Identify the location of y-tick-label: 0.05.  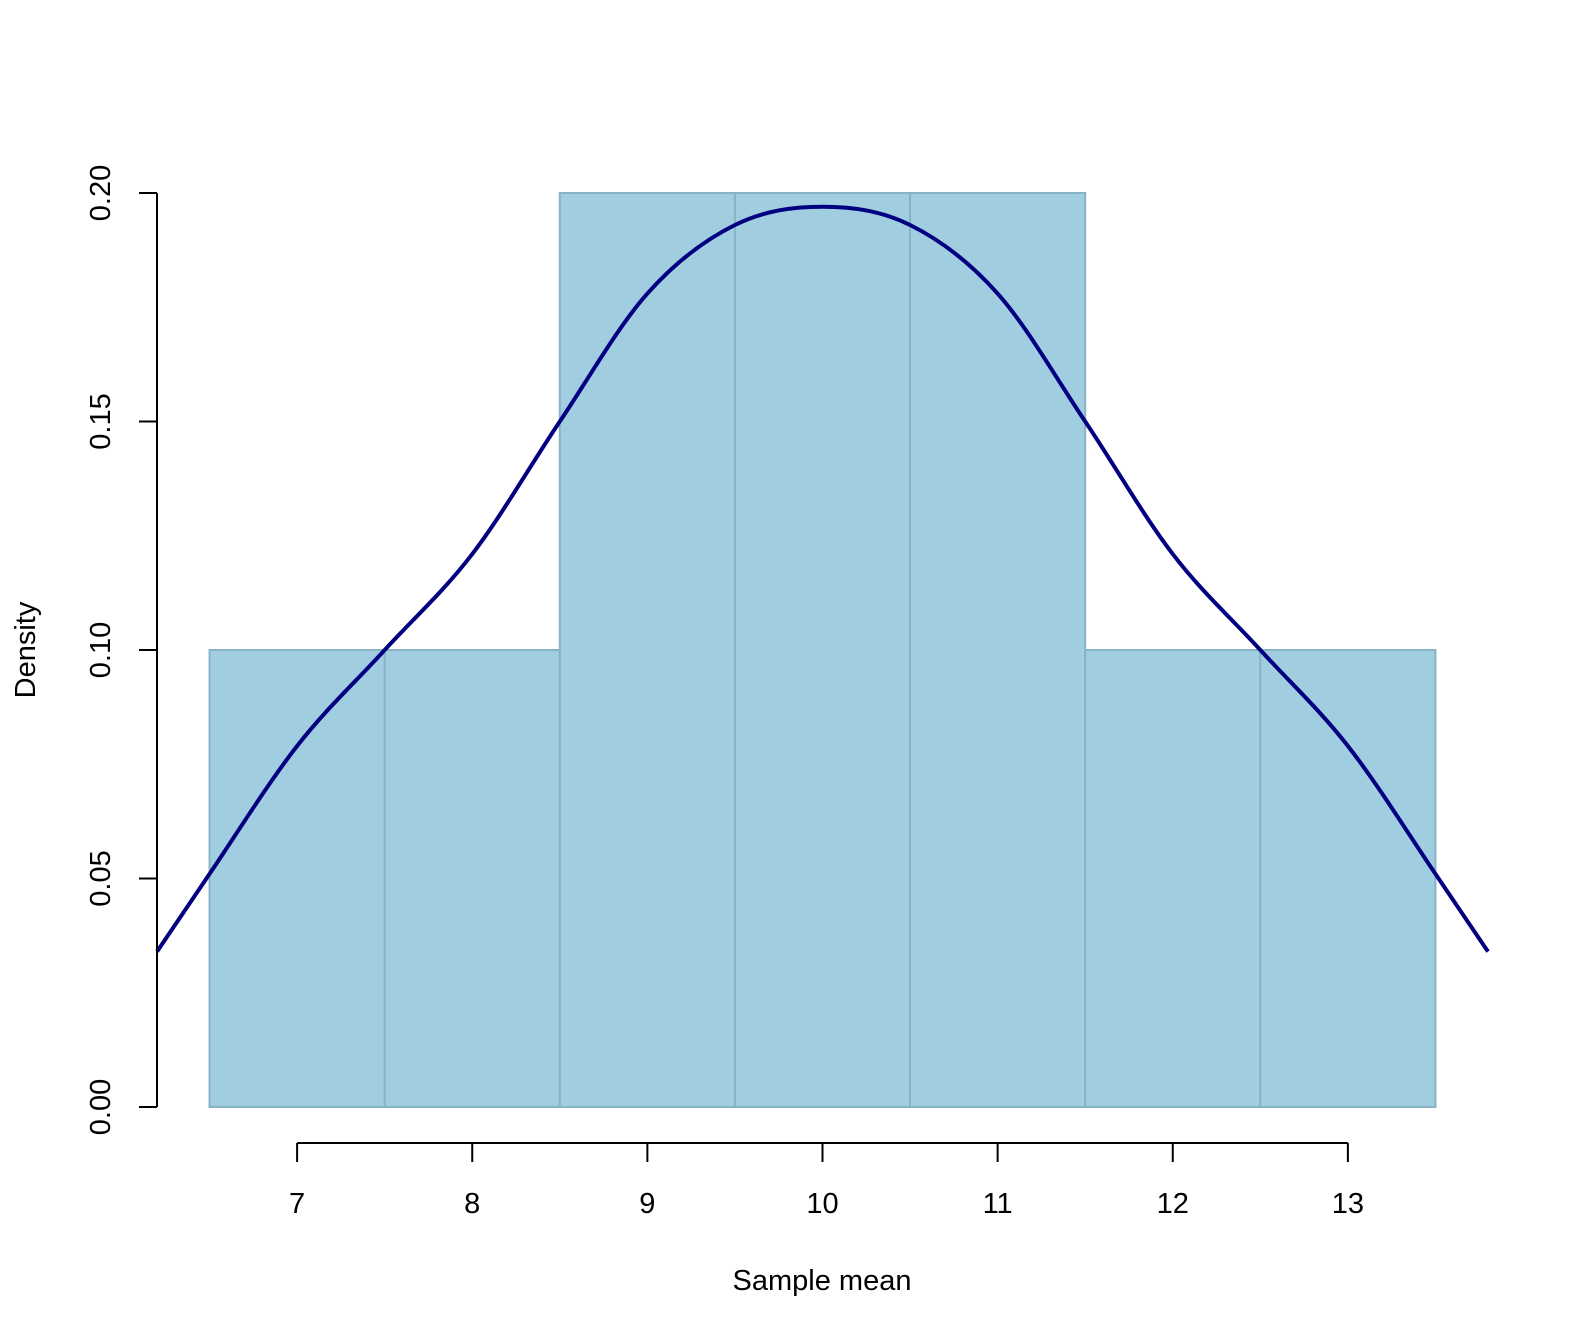
(101, 878).